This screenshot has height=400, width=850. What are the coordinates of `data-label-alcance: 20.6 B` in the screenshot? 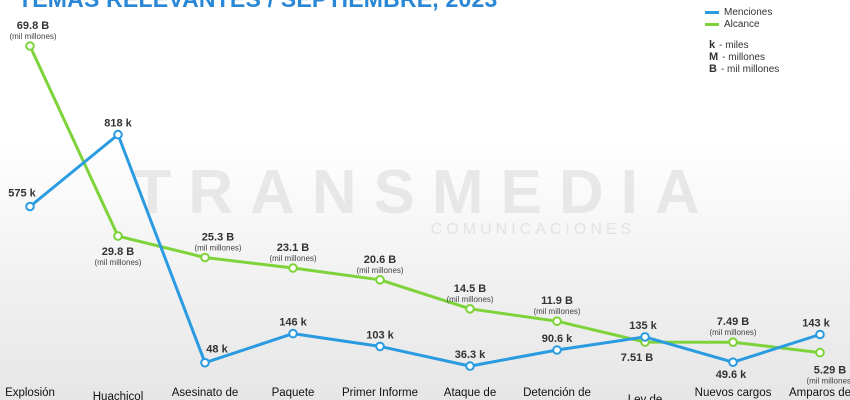 It's located at (380, 260).